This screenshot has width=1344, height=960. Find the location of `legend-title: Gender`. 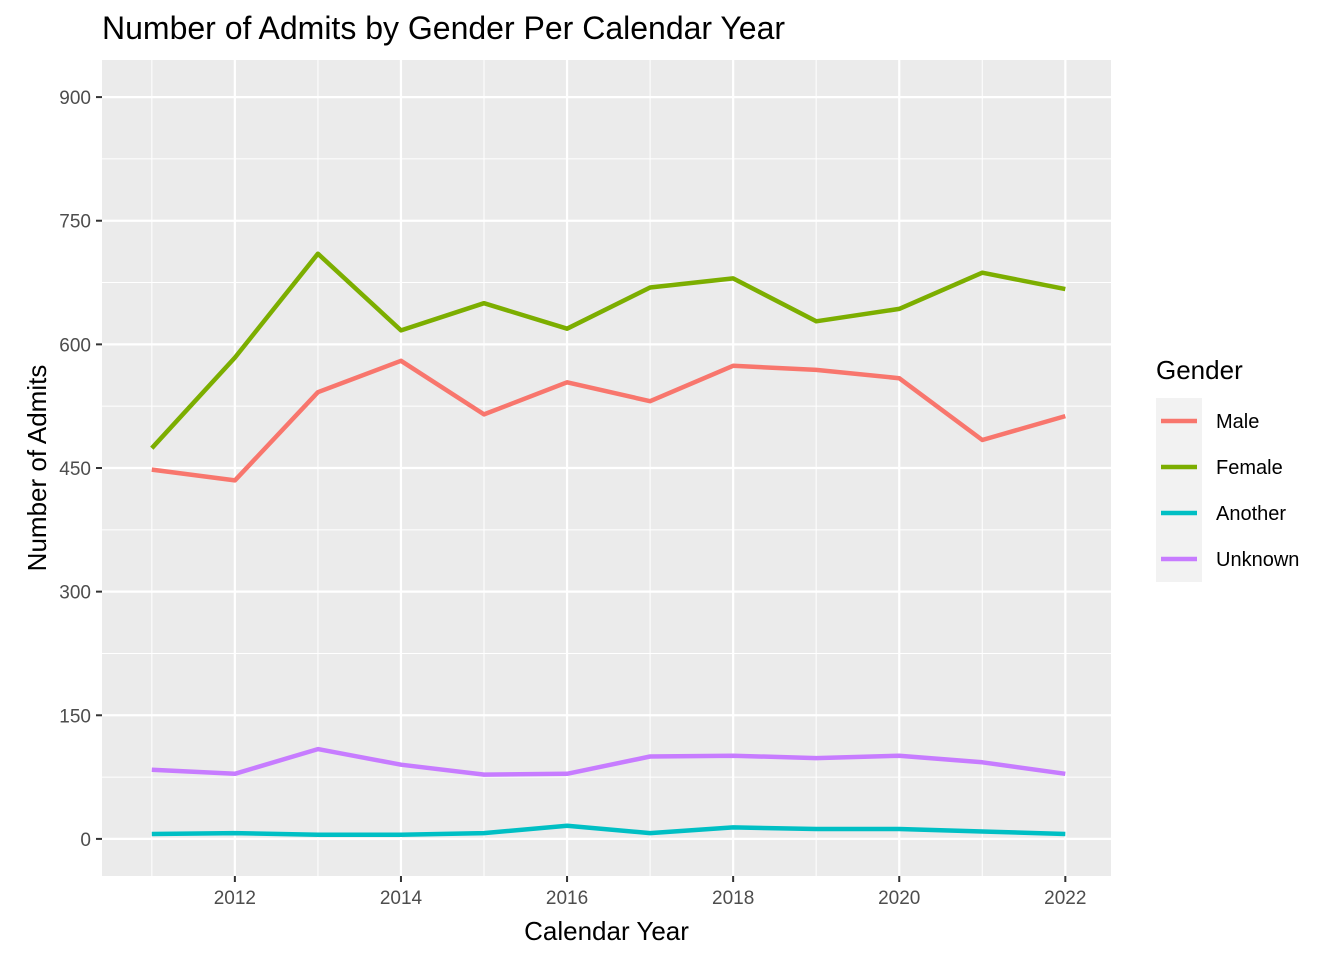

legend-title: Gender is located at coordinates (1199, 370).